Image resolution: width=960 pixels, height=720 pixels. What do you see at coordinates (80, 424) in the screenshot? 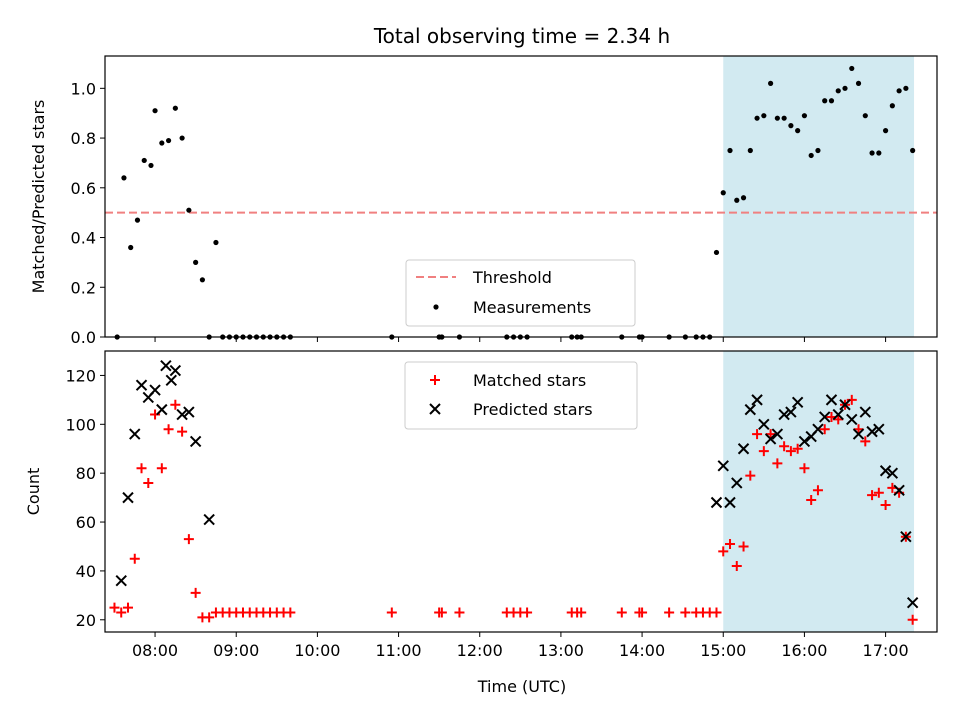
I see `y-tick-label: 100` at bounding box center [80, 424].